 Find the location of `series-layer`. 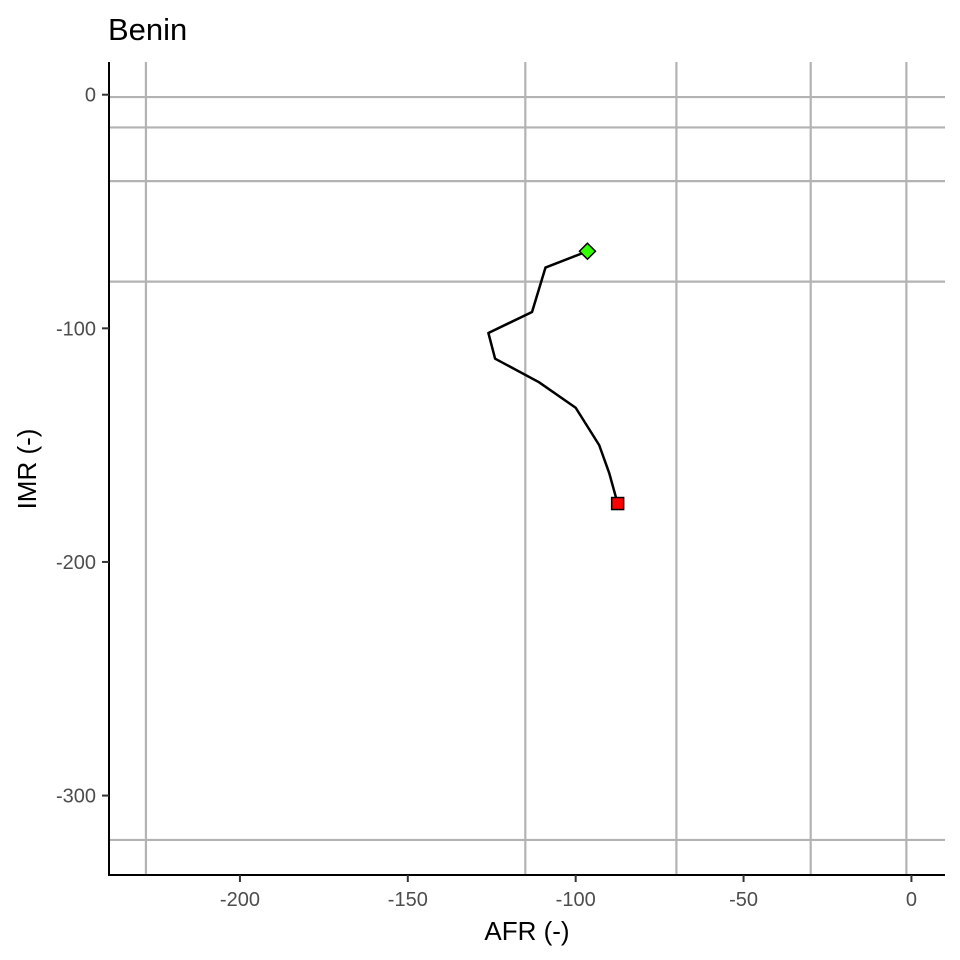

series-layer is located at coordinates (553, 377).